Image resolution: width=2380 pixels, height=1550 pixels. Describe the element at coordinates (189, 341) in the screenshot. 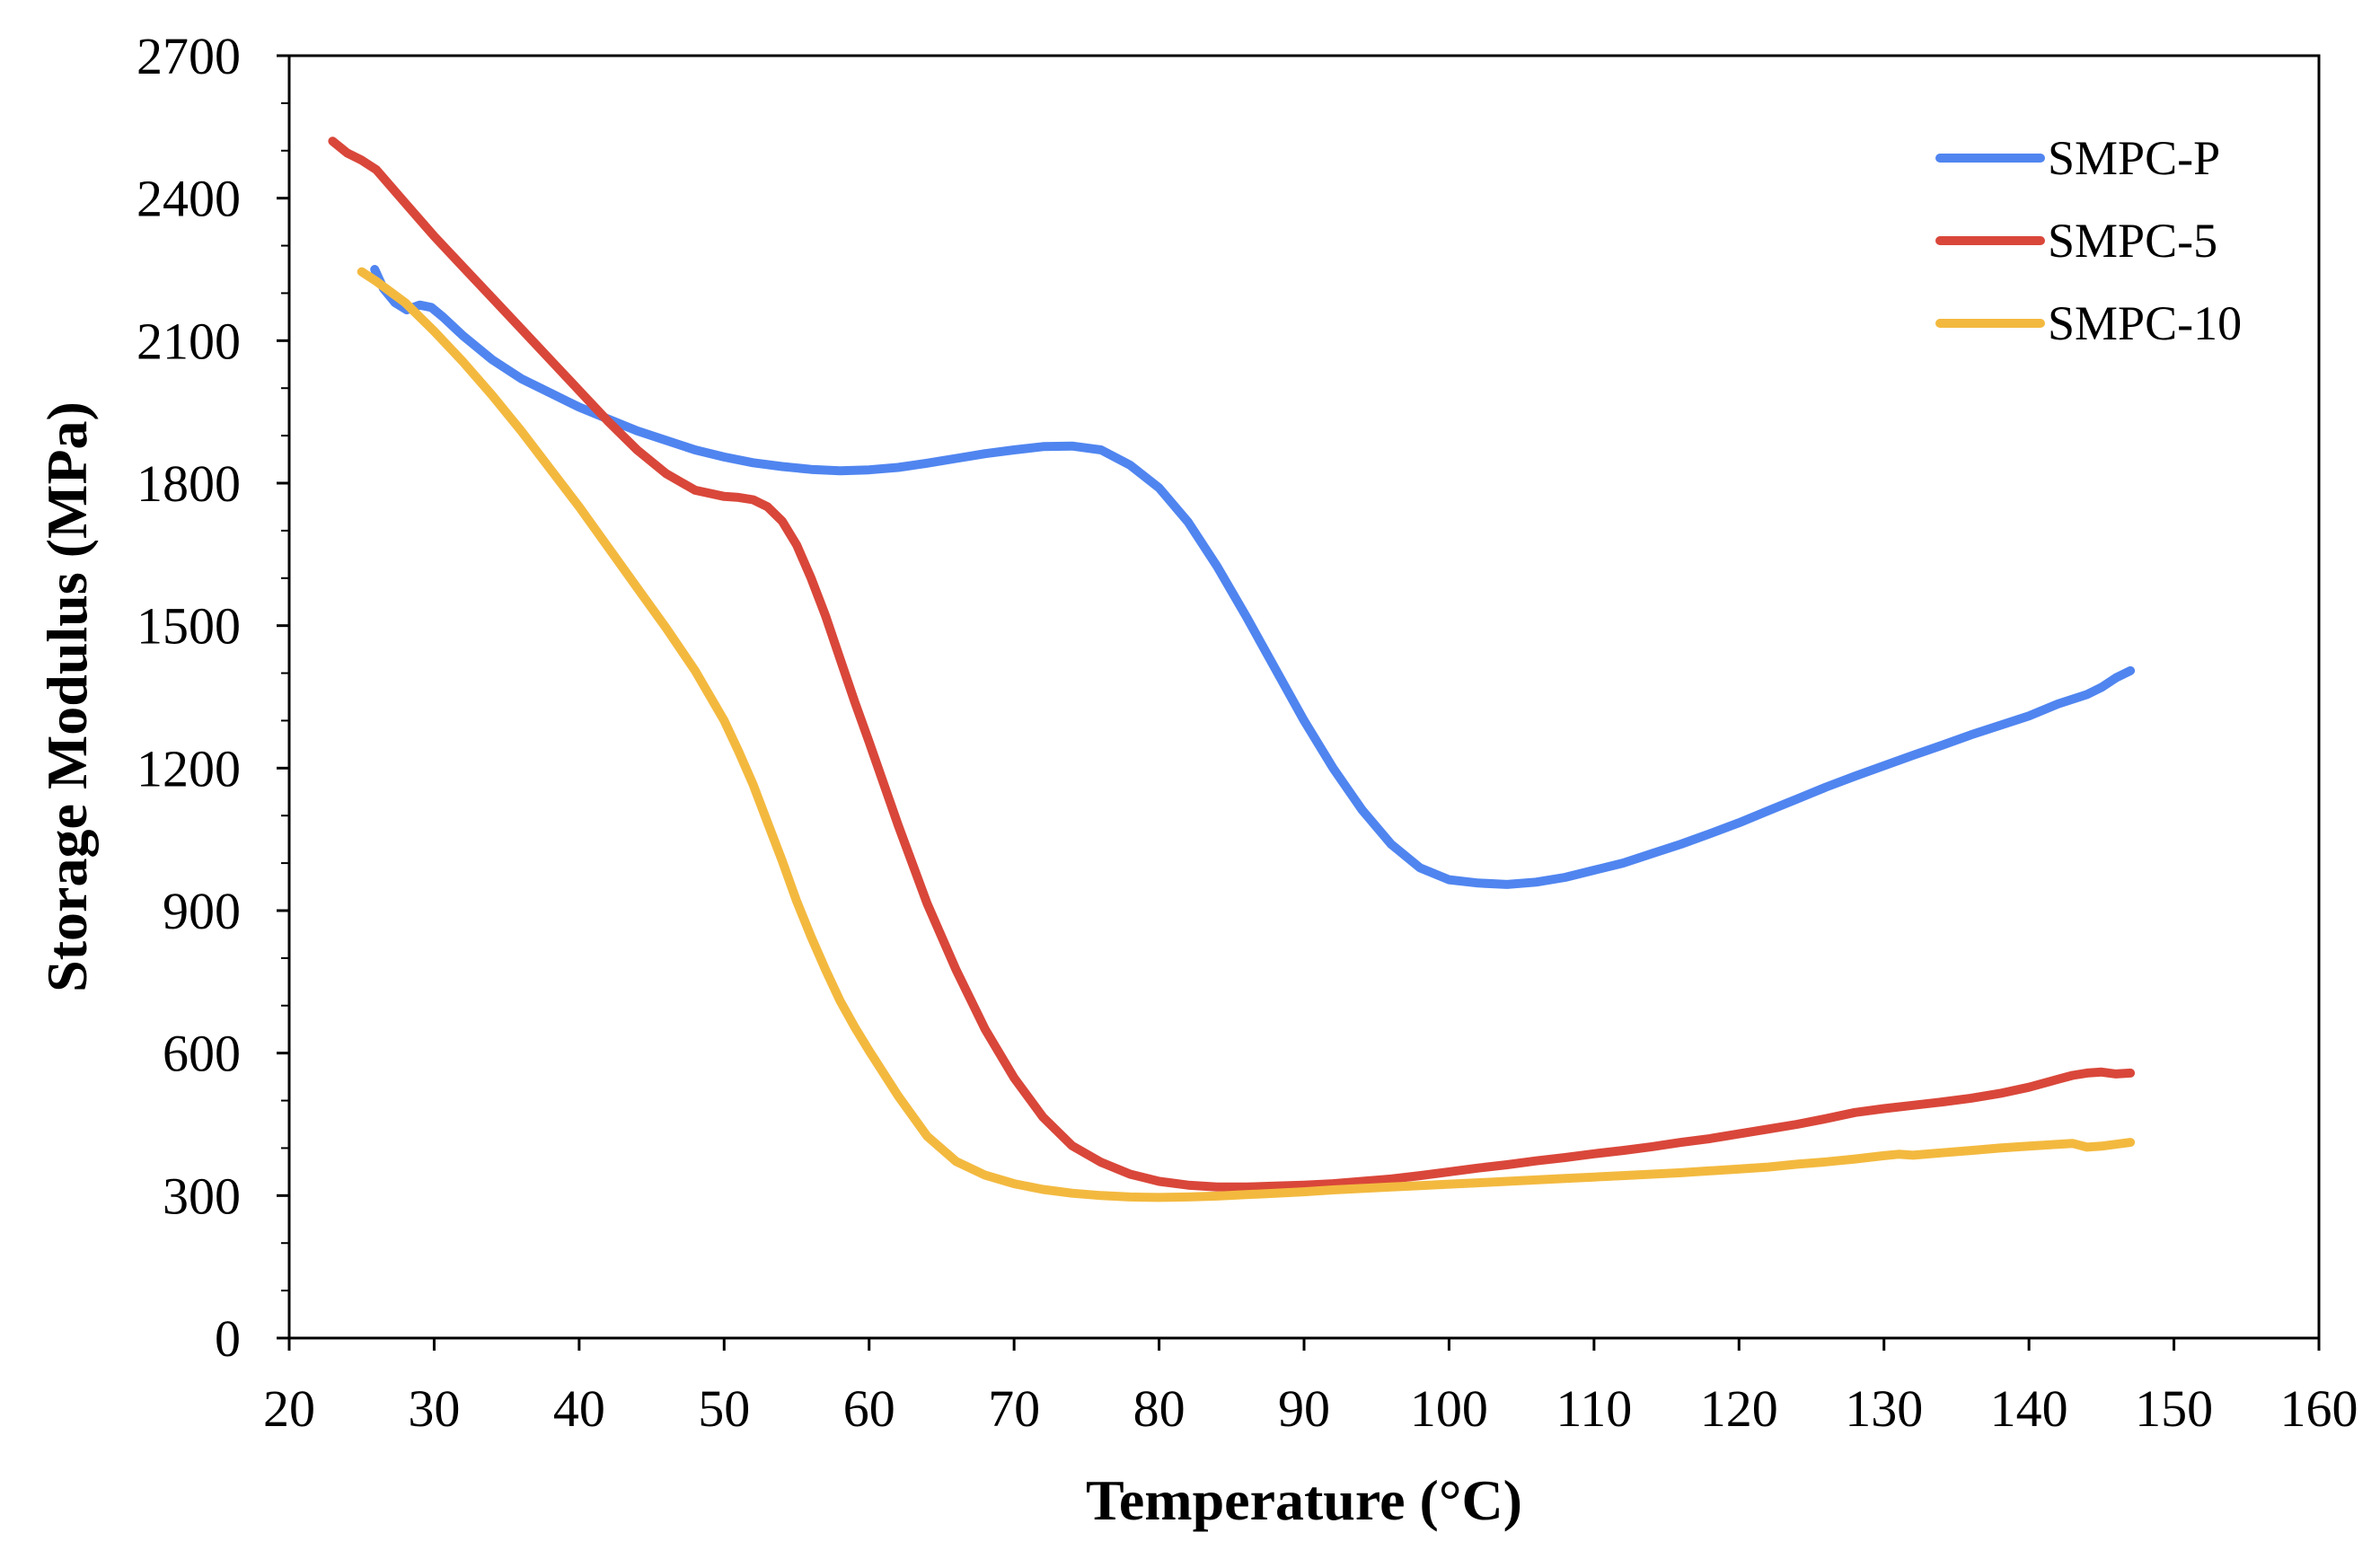

I see `y-tick-label: 2100` at that location.